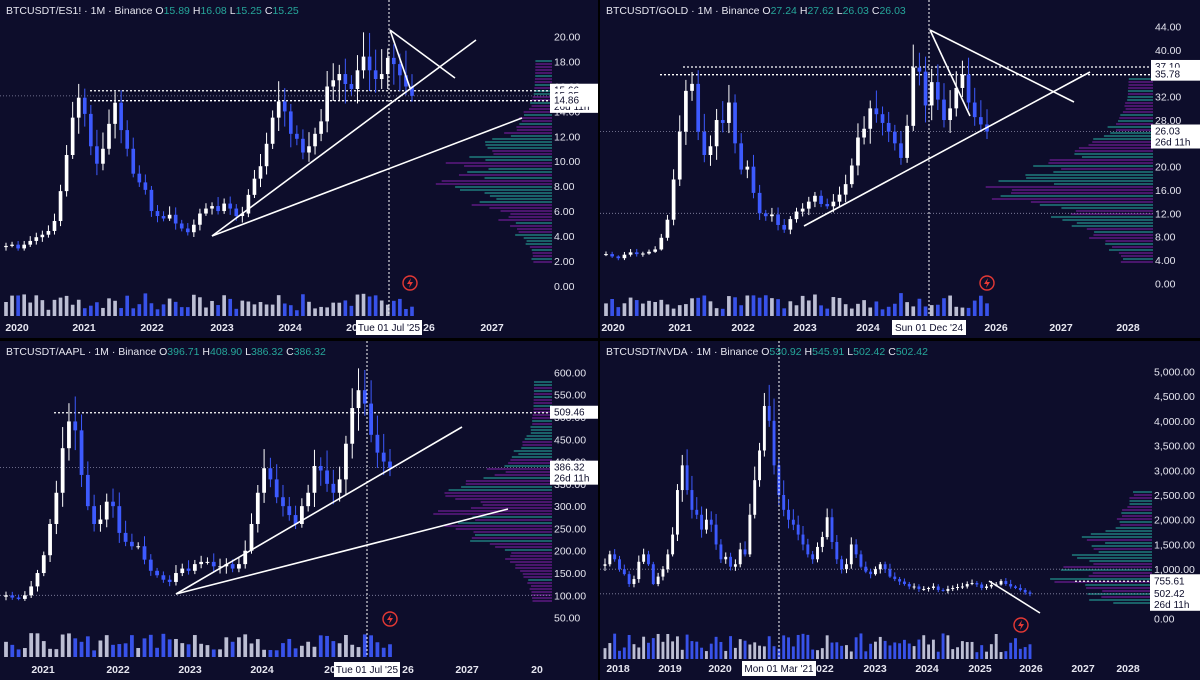 The image size is (1200, 680). What do you see at coordinates (779, 668) in the screenshot?
I see `cursor-label-box` at bounding box center [779, 668].